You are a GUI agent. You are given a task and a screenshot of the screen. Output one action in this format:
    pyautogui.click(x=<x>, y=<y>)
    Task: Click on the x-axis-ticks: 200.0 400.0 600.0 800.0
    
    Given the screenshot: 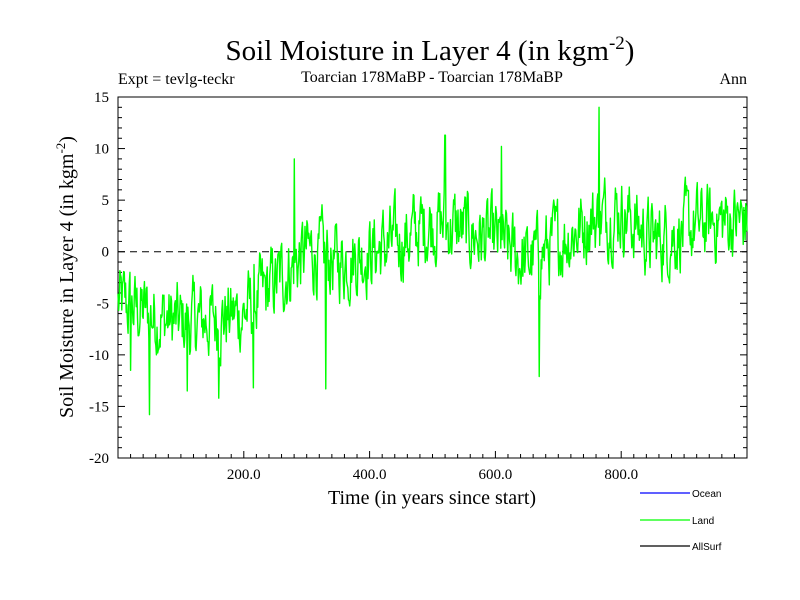 What is the action you would take?
    pyautogui.click(x=432, y=467)
    